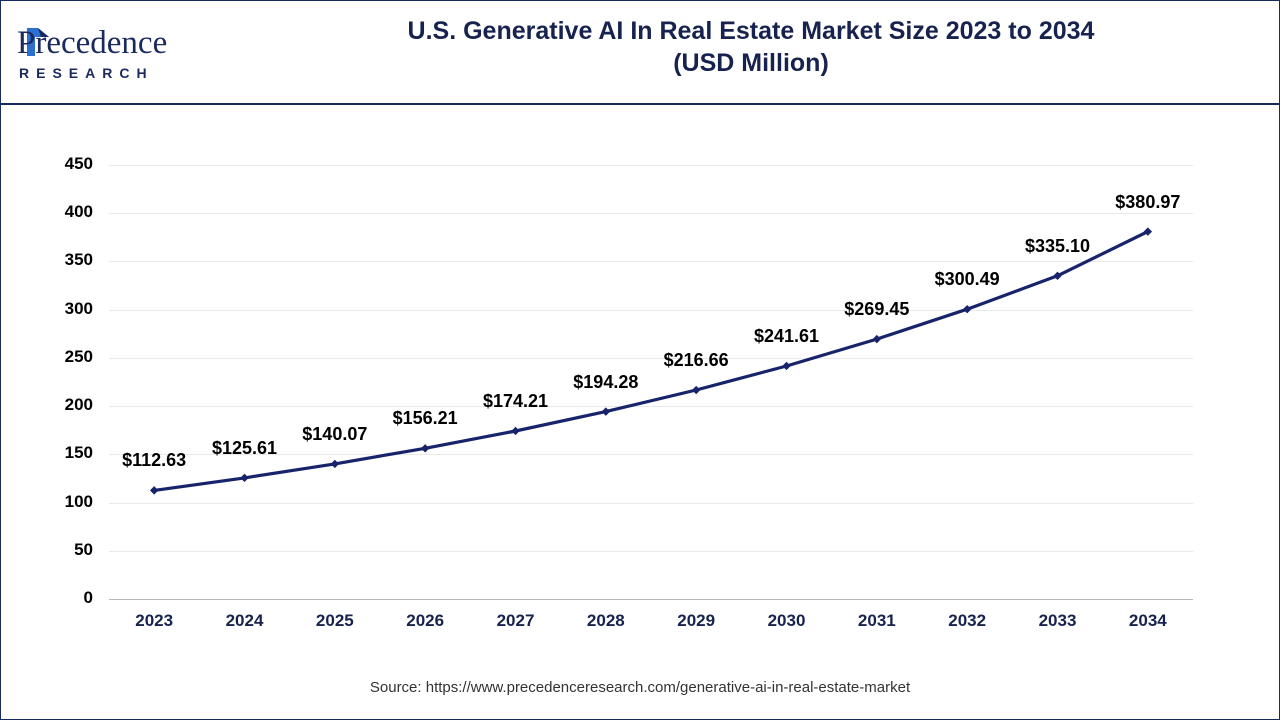  Describe the element at coordinates (1147, 620) in the screenshot. I see `x-axis-tick-label: 2034` at that location.